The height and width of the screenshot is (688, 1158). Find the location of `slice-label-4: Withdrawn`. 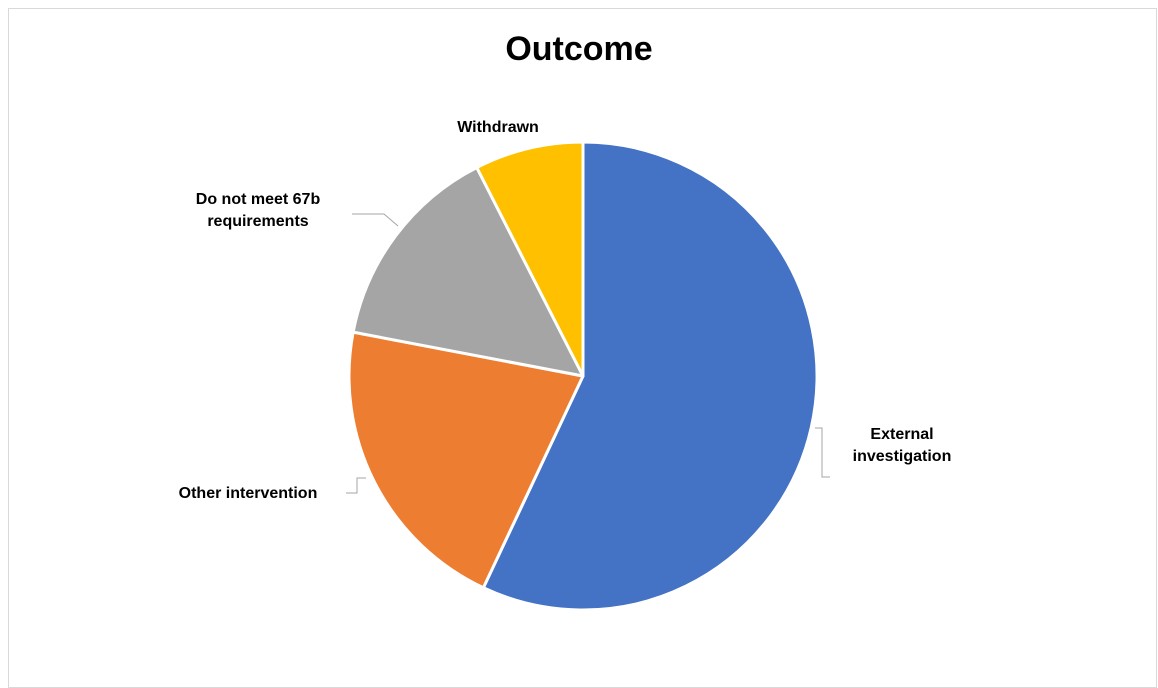

slice-label-4: Withdrawn is located at coordinates (498, 127).